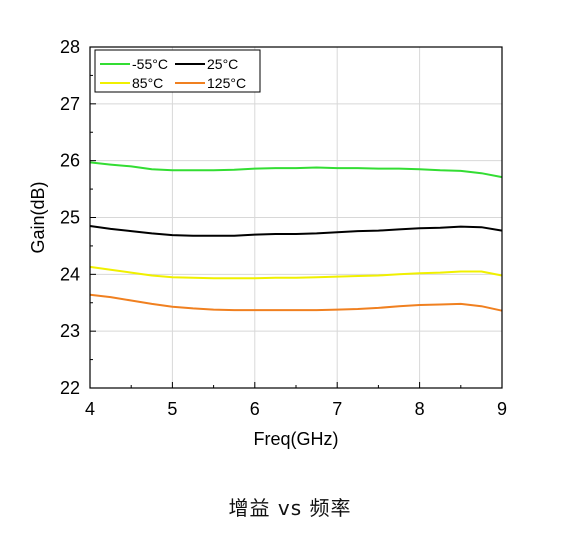 This screenshot has width=580, height=541. What do you see at coordinates (70, 331) in the screenshot?
I see `y-tick-label: 23` at bounding box center [70, 331].